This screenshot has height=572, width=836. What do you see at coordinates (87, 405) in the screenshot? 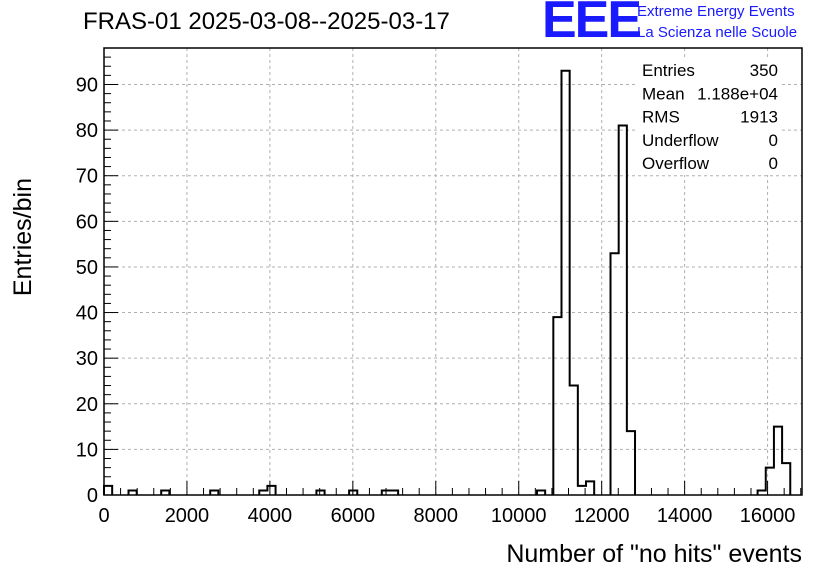
I see `y-tick-label: 20` at bounding box center [87, 405].